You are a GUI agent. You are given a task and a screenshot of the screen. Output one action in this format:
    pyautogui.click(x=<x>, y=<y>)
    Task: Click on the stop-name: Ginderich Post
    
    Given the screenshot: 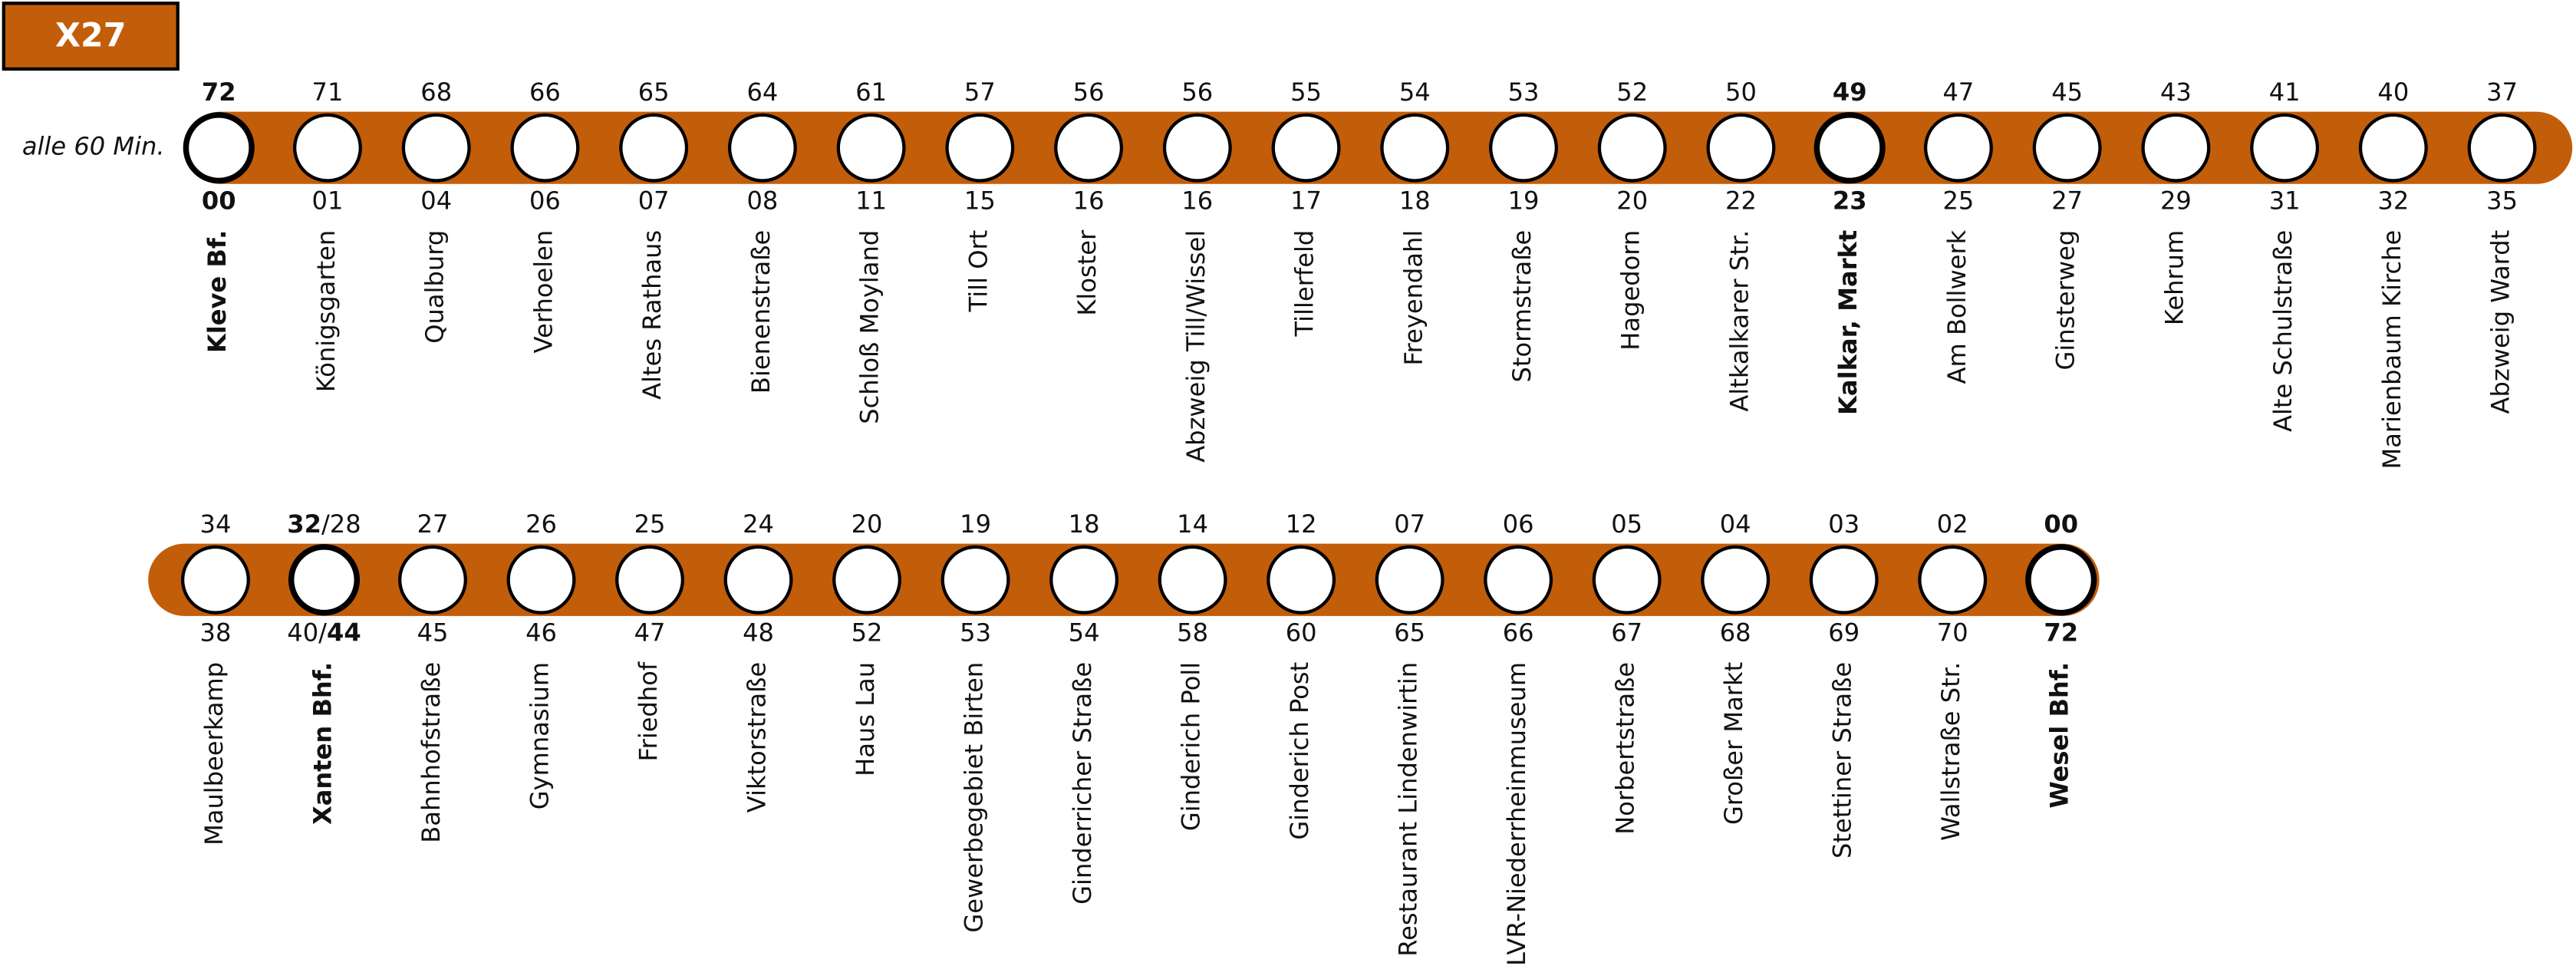 What is the action you would take?
    pyautogui.click(x=1299, y=751)
    